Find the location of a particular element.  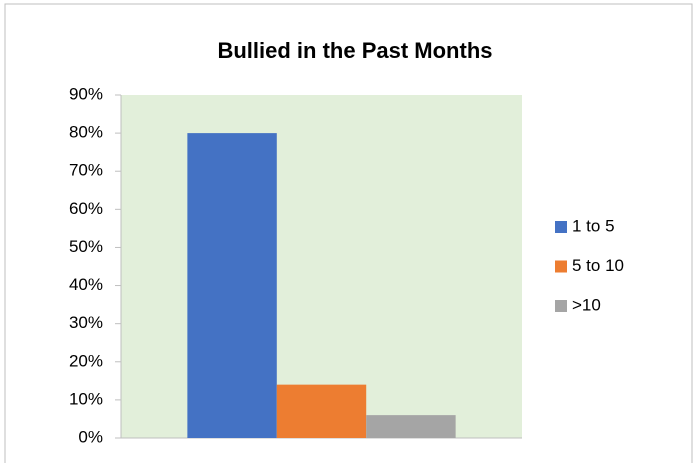

legend-label: 5 to 10 is located at coordinates (598, 265).